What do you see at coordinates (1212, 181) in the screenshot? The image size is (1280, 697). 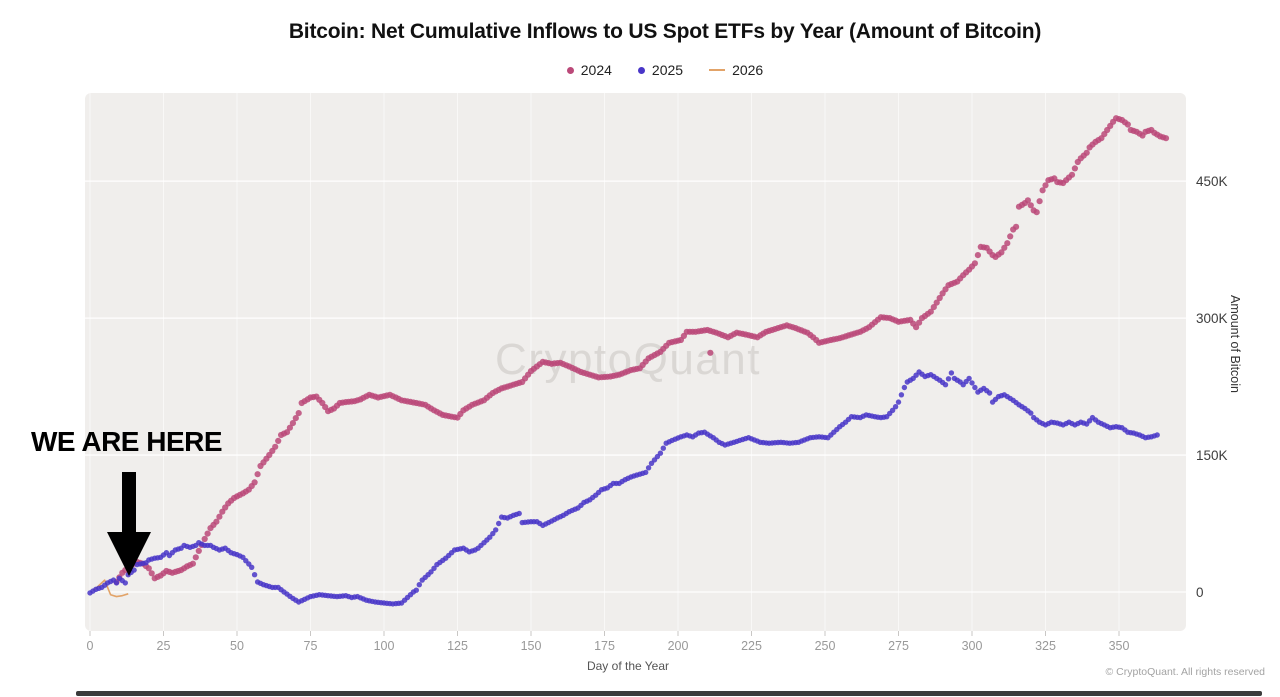 I see `y-tick-label: 450K` at bounding box center [1212, 181].